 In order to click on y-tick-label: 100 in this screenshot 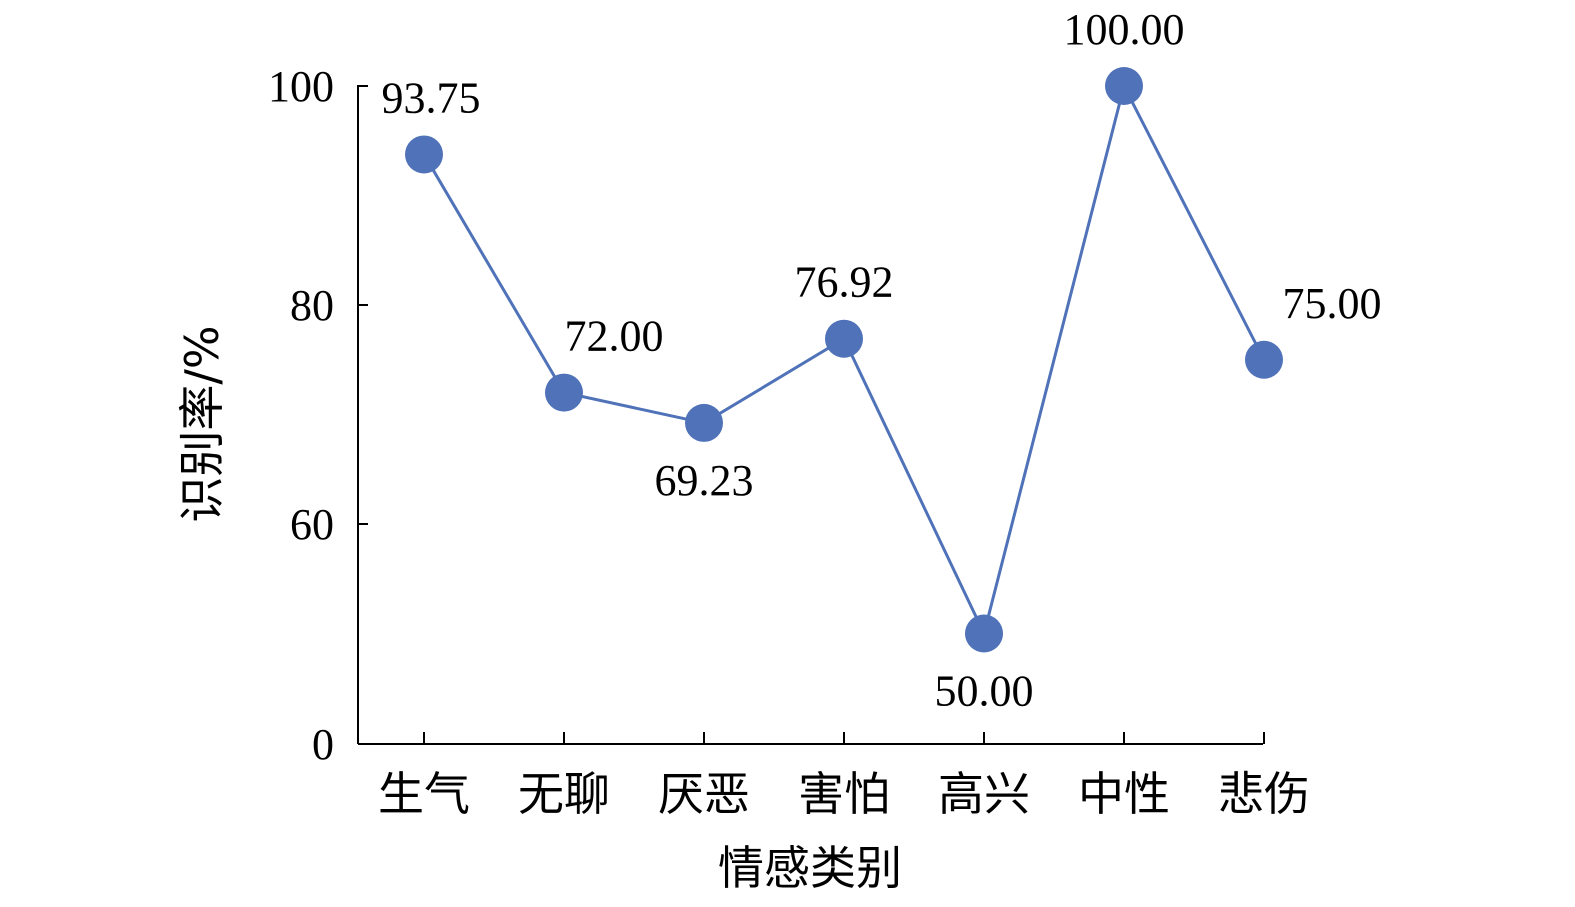, I will do `click(301, 86)`.